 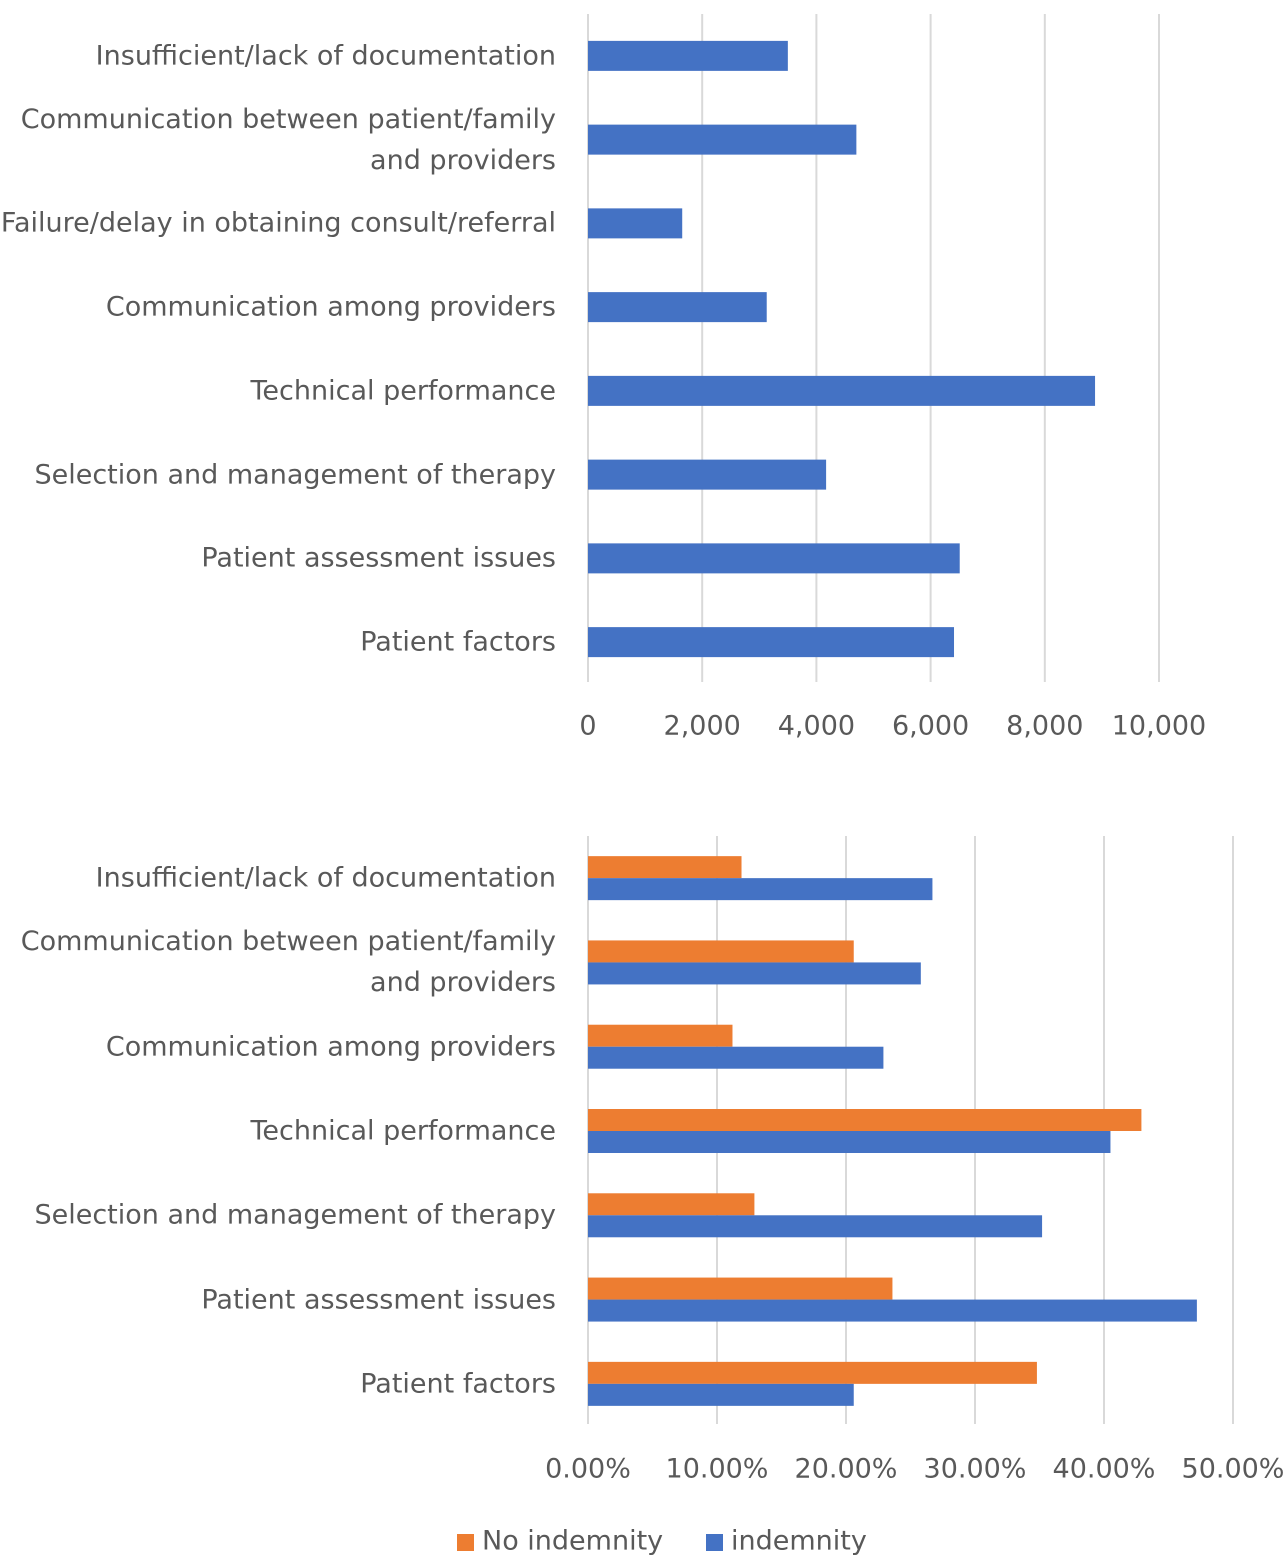 What do you see at coordinates (846, 1469) in the screenshot?
I see `x-tick-label: 20.00%` at bounding box center [846, 1469].